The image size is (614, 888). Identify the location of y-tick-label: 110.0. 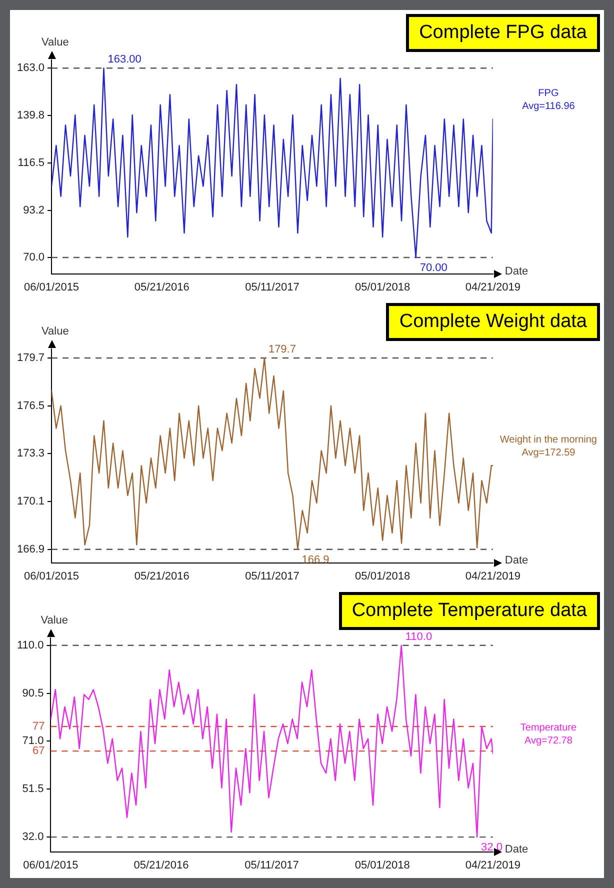
(30, 645).